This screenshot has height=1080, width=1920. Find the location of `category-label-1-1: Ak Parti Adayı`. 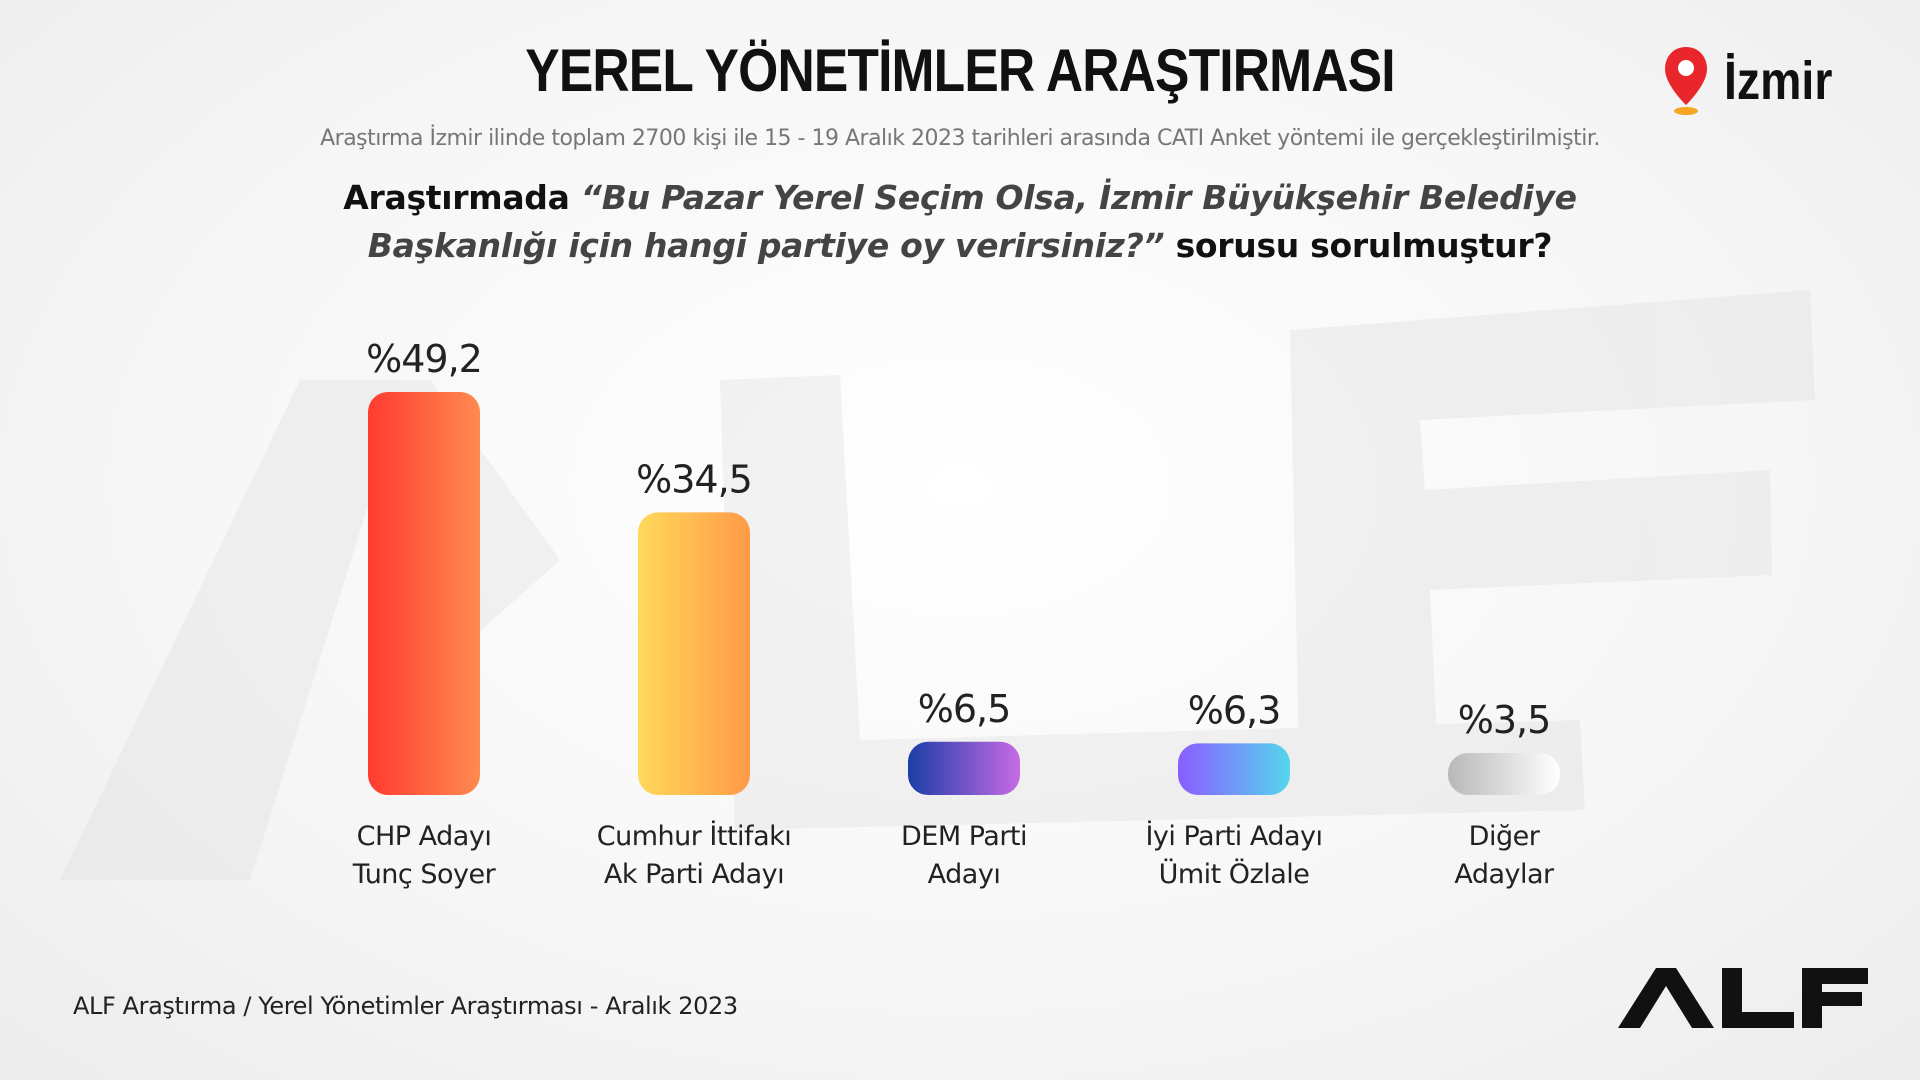

category-label-1-1: Ak Parti Adayı is located at coordinates (694, 874).